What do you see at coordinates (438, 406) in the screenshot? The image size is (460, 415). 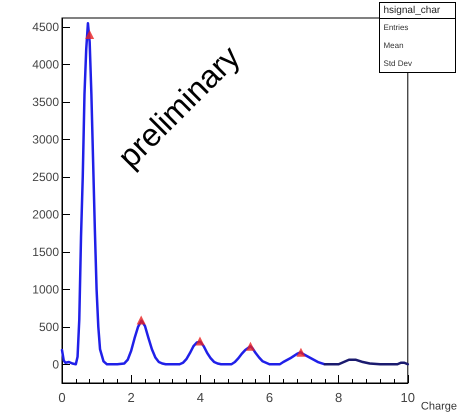 I see `x-axis-title: Charge` at bounding box center [438, 406].